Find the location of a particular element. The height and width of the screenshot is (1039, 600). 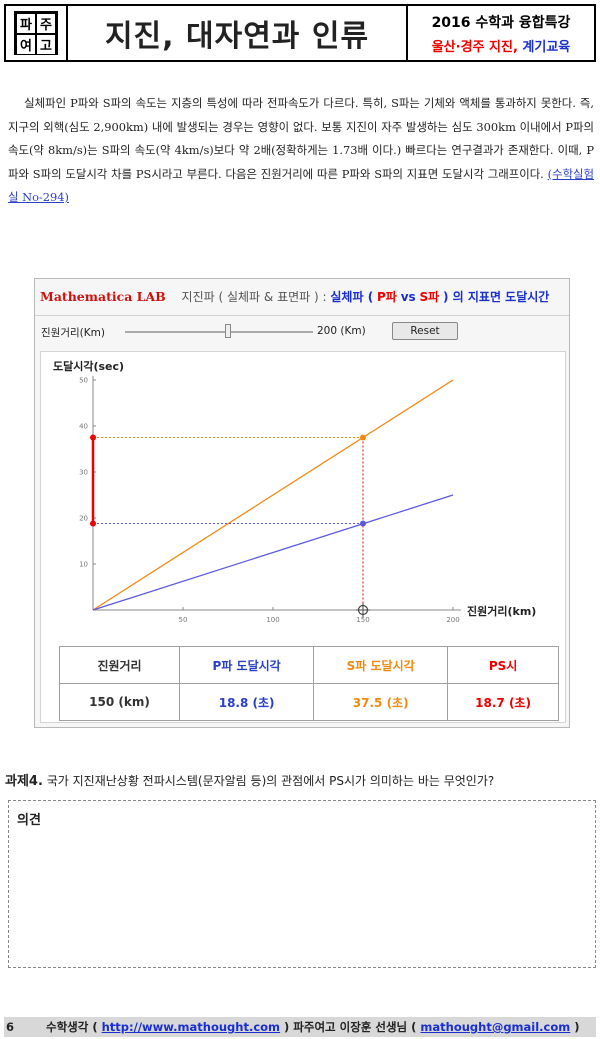

header-subtitle: 2016 수학과 융합특강 울산·경주 지진, 계기교육 is located at coordinates (501, 33).